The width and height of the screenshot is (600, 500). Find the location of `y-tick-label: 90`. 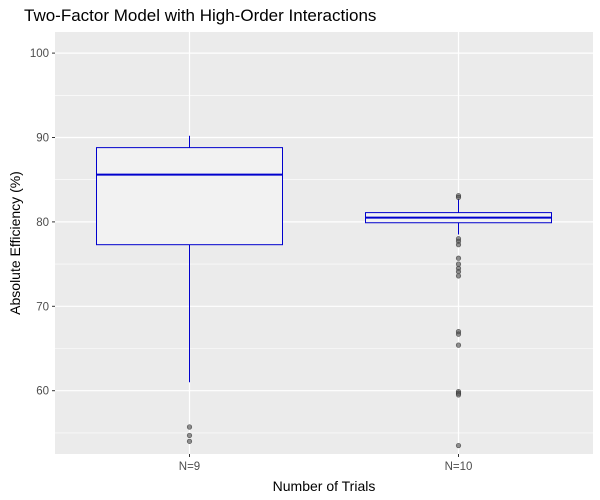

y-tick-label: 90 is located at coordinates (42, 139).